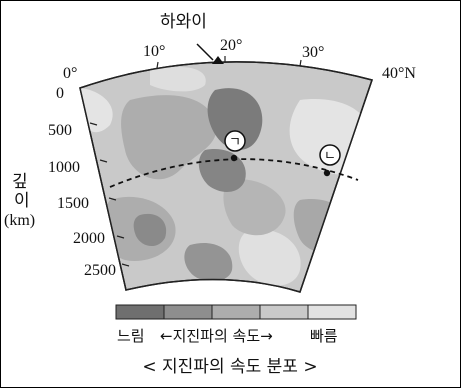  I want to click on lon-label-0: 0°, so click(70, 73).